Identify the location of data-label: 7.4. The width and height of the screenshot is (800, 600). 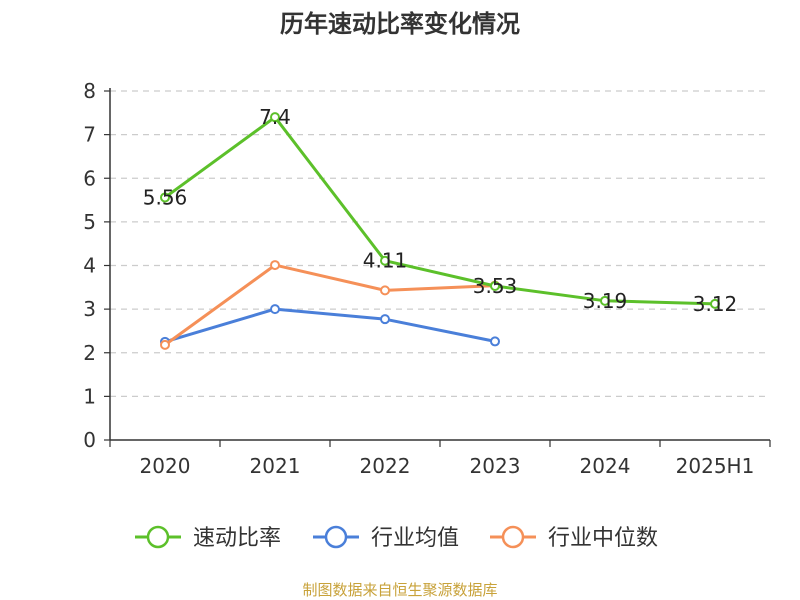
(275, 117).